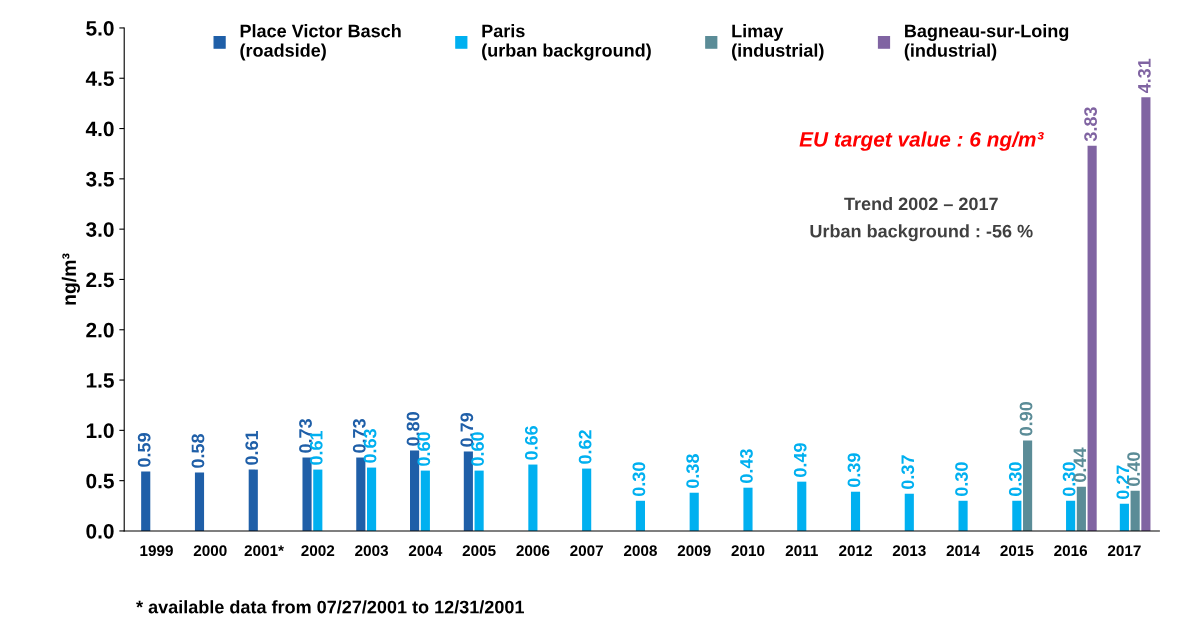  What do you see at coordinates (748, 551) in the screenshot?
I see `x-tick-label: 2010` at bounding box center [748, 551].